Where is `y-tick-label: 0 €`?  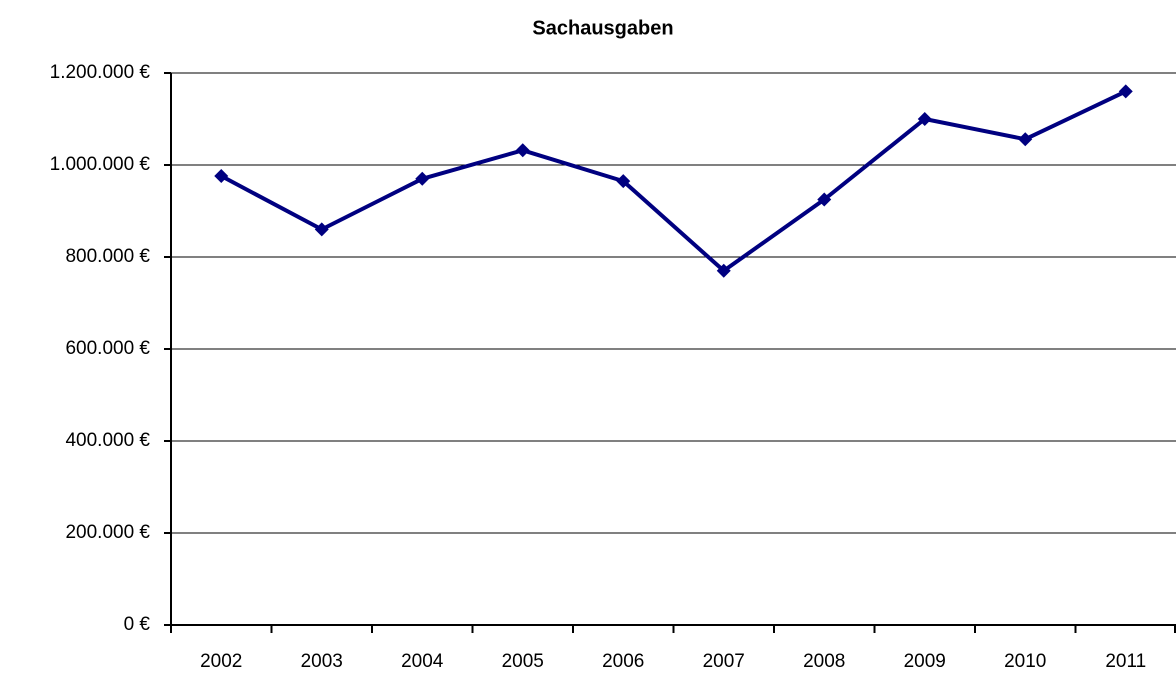
y-tick-label: 0 € is located at coordinates (137, 624).